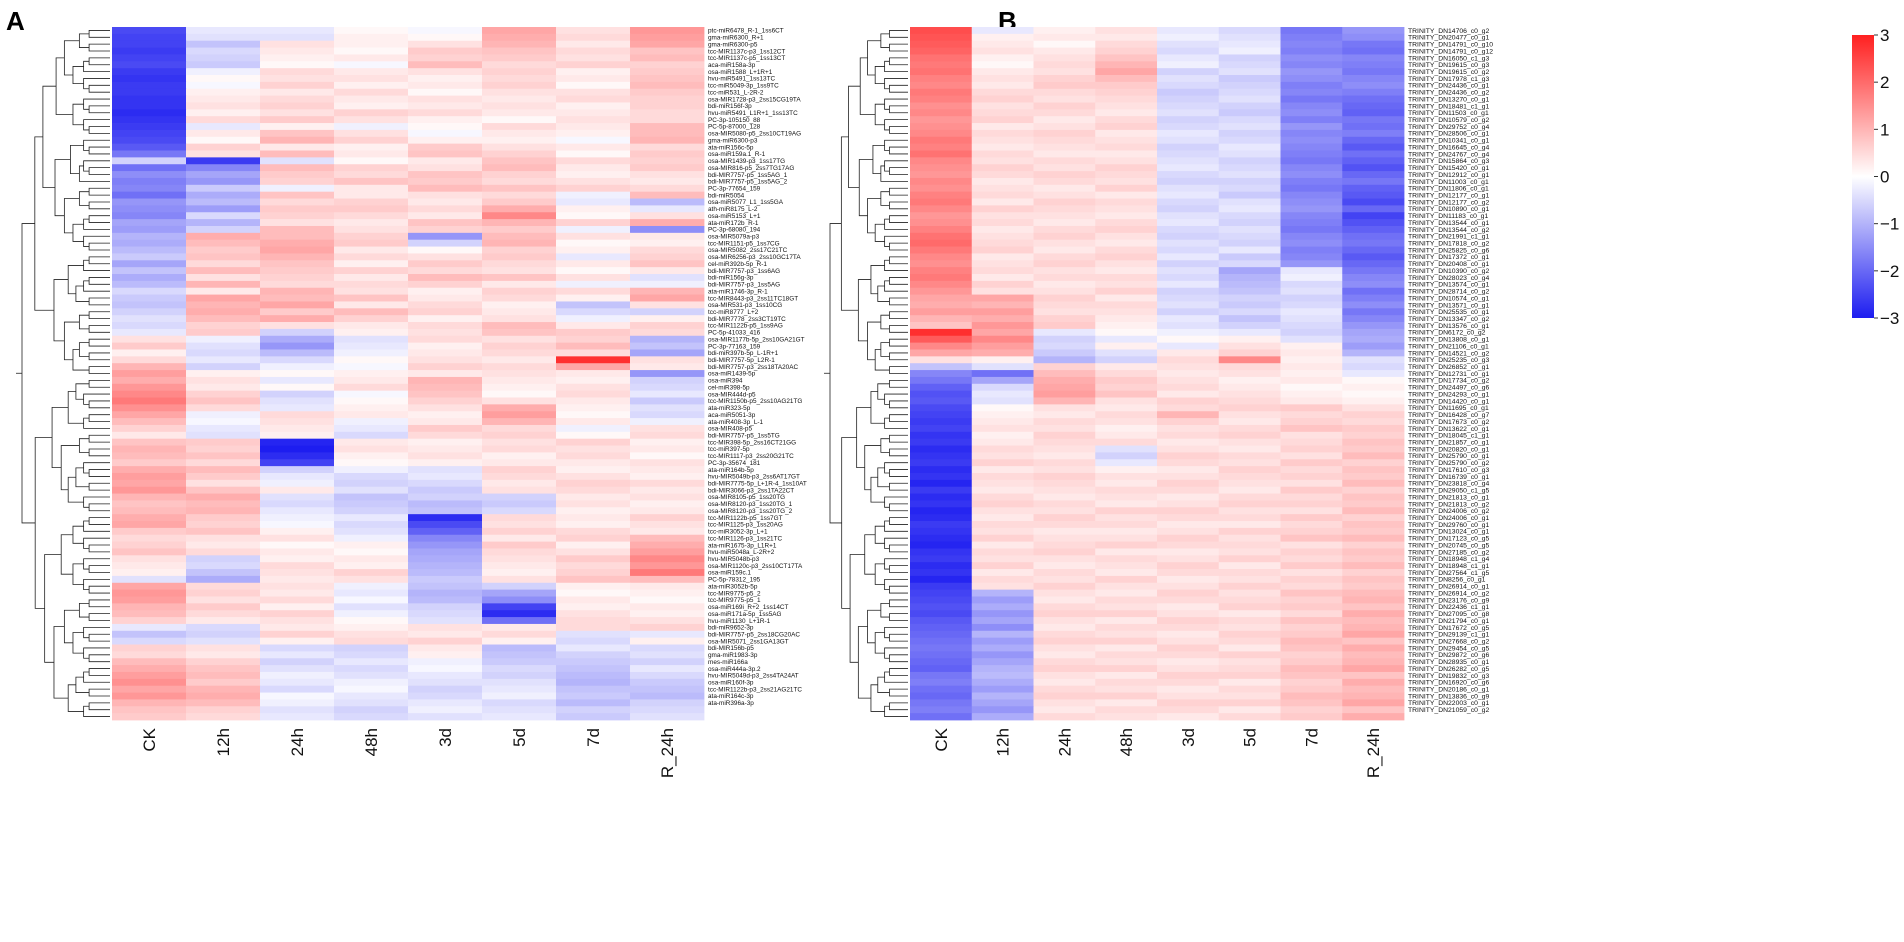 This screenshot has width=1904, height=942. I want to click on column-label: CK, so click(149, 739).